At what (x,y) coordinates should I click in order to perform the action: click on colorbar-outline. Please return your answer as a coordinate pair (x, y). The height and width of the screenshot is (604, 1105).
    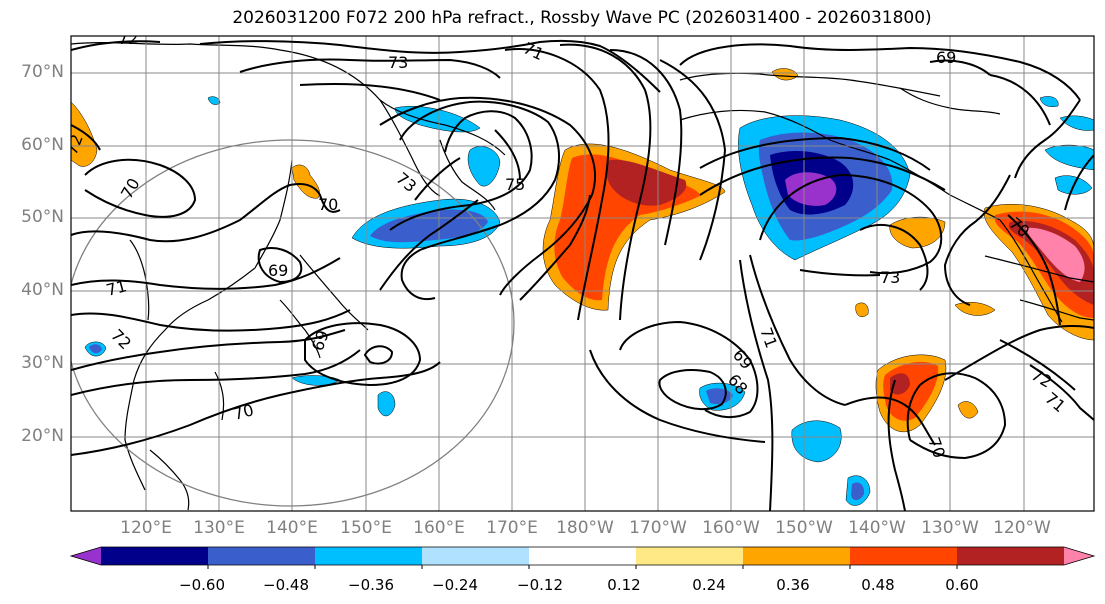
    Looking at the image, I should click on (582, 556).